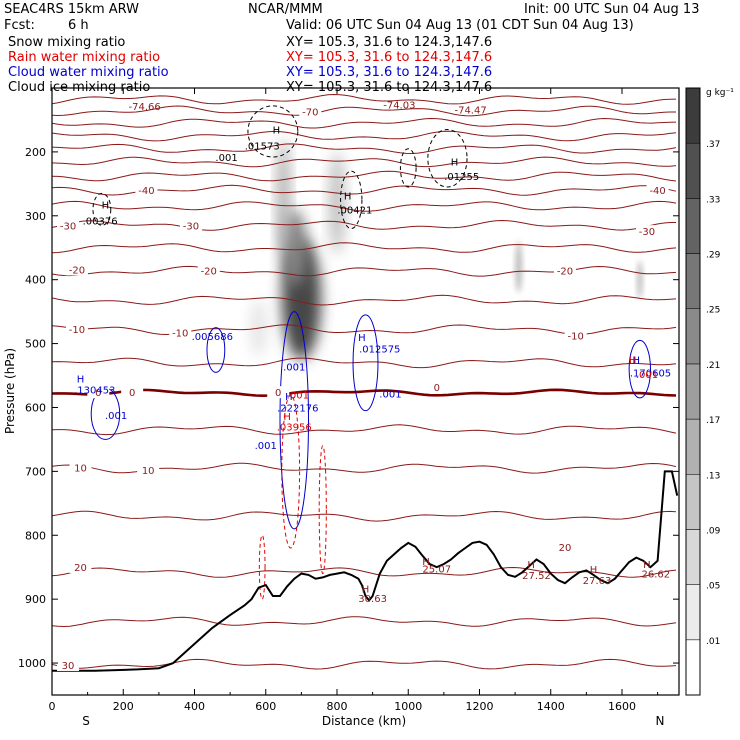 This screenshot has width=740, height=740. I want to click on y-tick-label: 700, so click(35, 471).